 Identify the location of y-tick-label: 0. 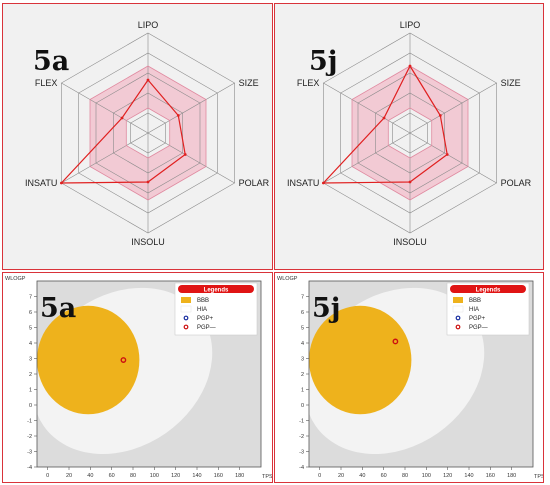
(30, 406).